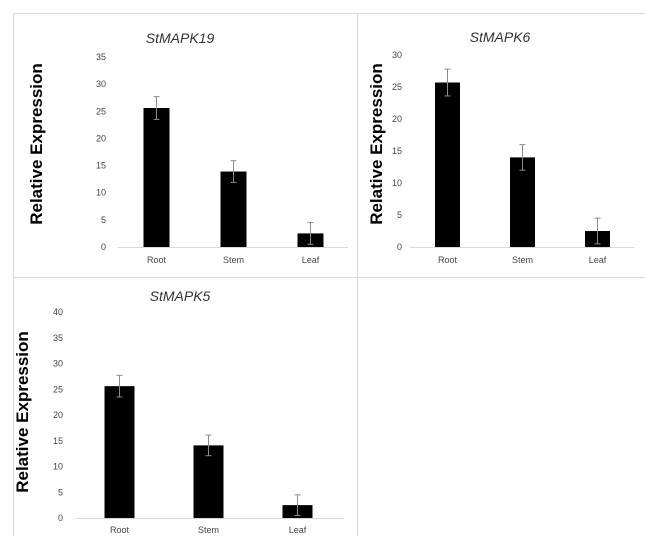 This screenshot has width=645, height=541. Describe the element at coordinates (180, 296) in the screenshot. I see `chart-title: StMAPK5` at that location.